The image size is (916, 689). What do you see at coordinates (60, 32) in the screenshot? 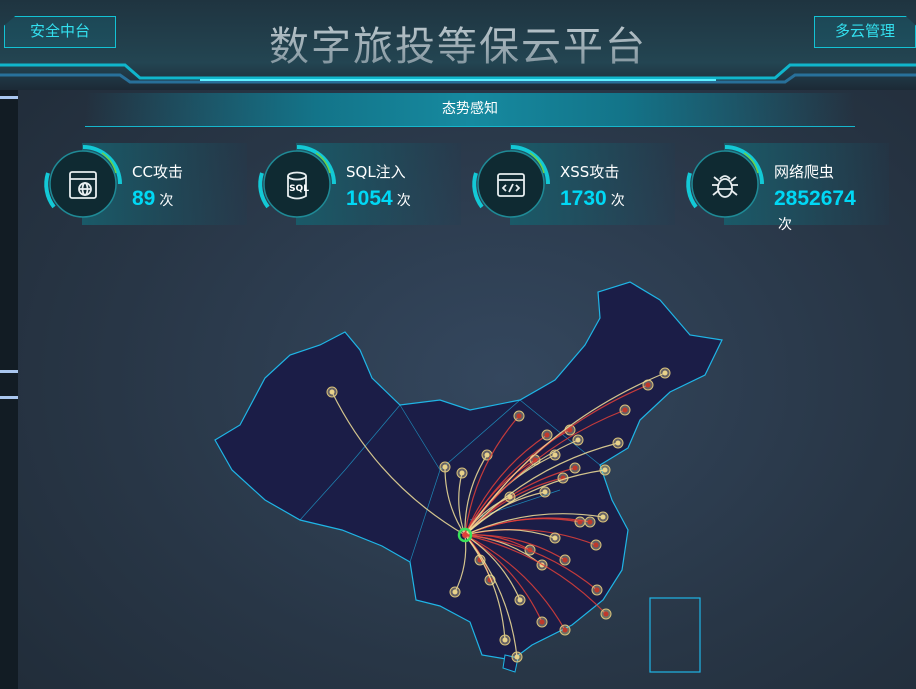
I see `security-platform-button: 安全中台` at bounding box center [60, 32].